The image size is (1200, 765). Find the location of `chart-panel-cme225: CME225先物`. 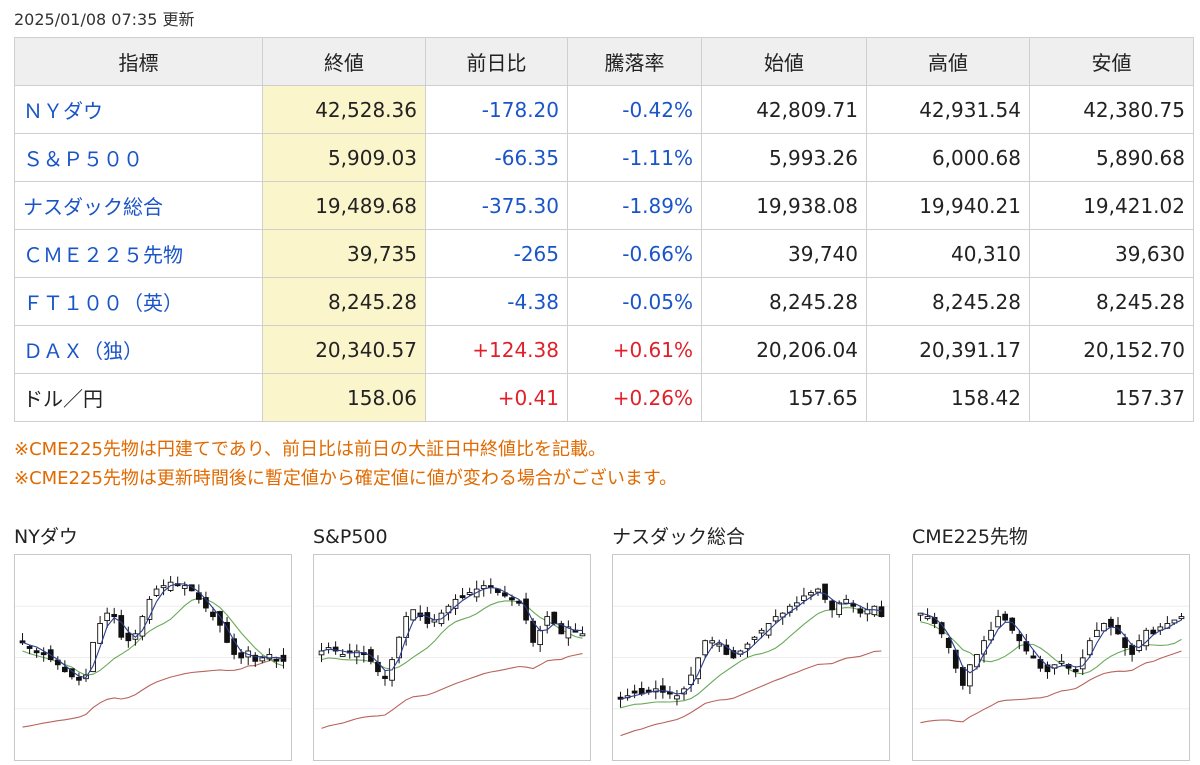

chart-panel-cme225: CME225先物 is located at coordinates (1051, 642).